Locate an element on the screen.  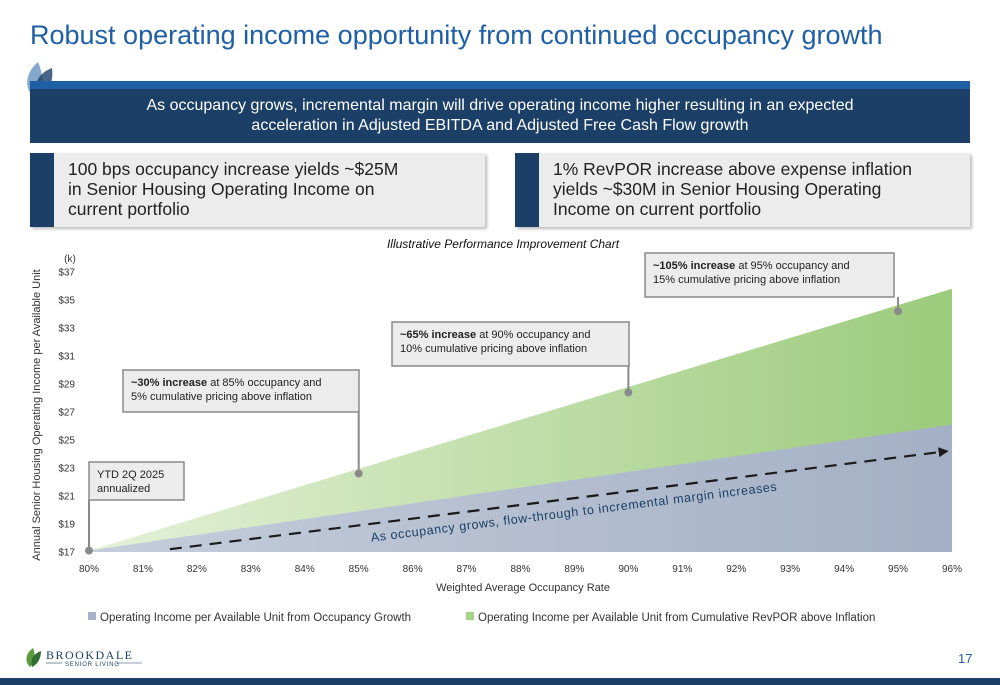
y-tick-label: $27 is located at coordinates (66, 413).